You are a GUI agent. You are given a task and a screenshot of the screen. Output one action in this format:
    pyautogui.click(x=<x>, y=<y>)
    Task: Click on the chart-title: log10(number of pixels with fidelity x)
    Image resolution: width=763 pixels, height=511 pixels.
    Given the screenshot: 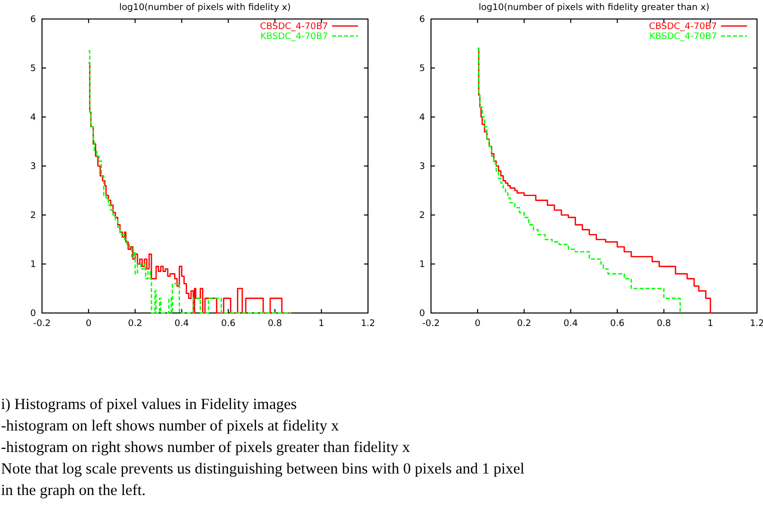 What is the action you would take?
    pyautogui.click(x=205, y=8)
    